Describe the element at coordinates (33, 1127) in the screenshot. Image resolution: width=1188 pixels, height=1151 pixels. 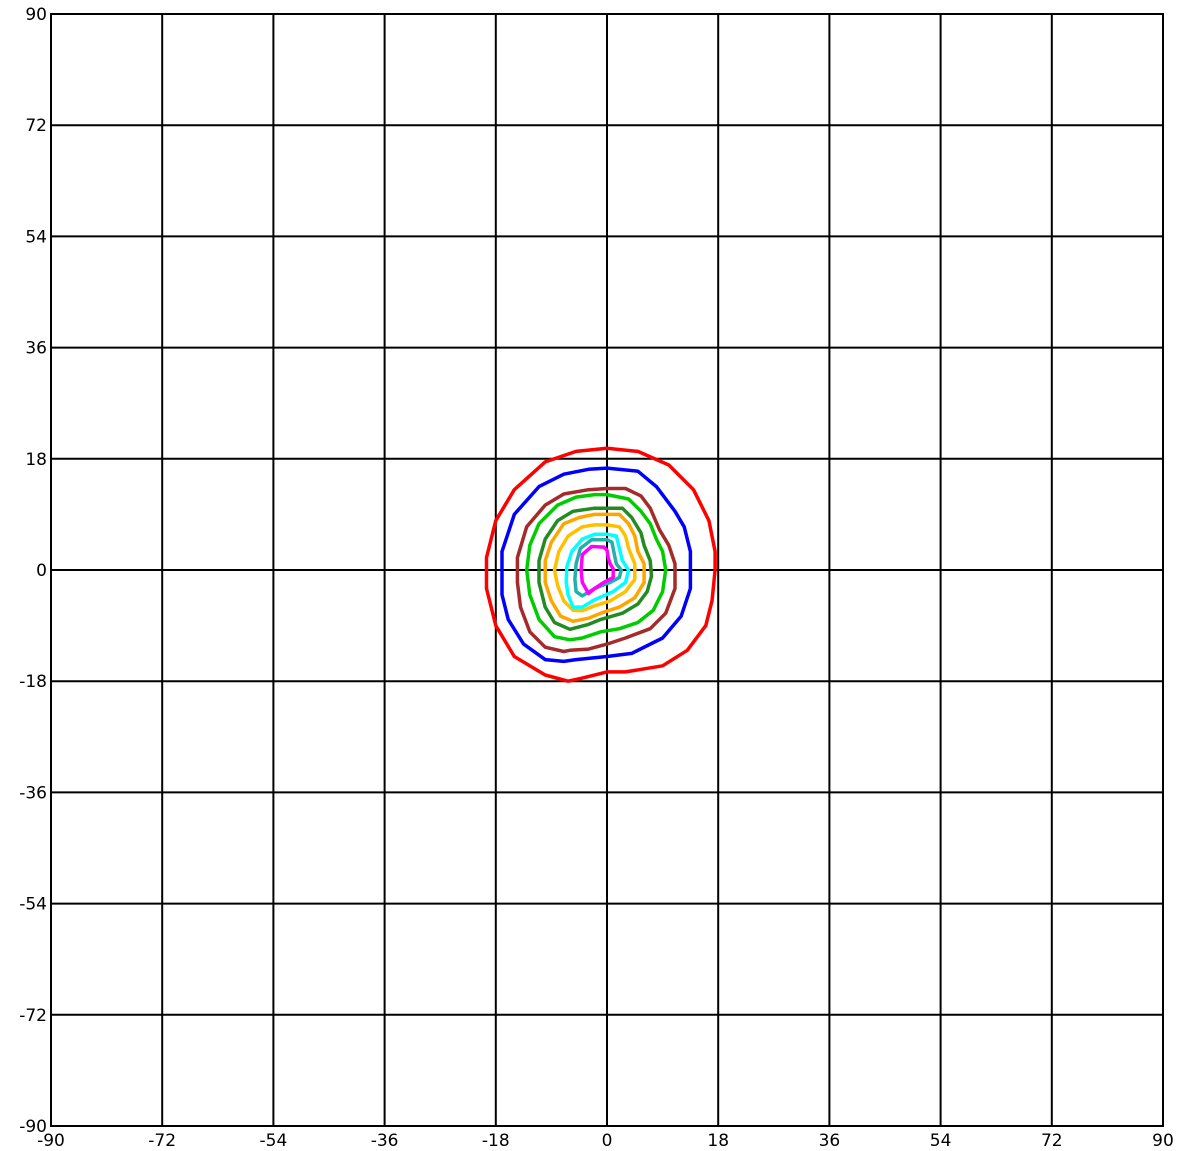
I see `y-tick-label: -90` at that location.